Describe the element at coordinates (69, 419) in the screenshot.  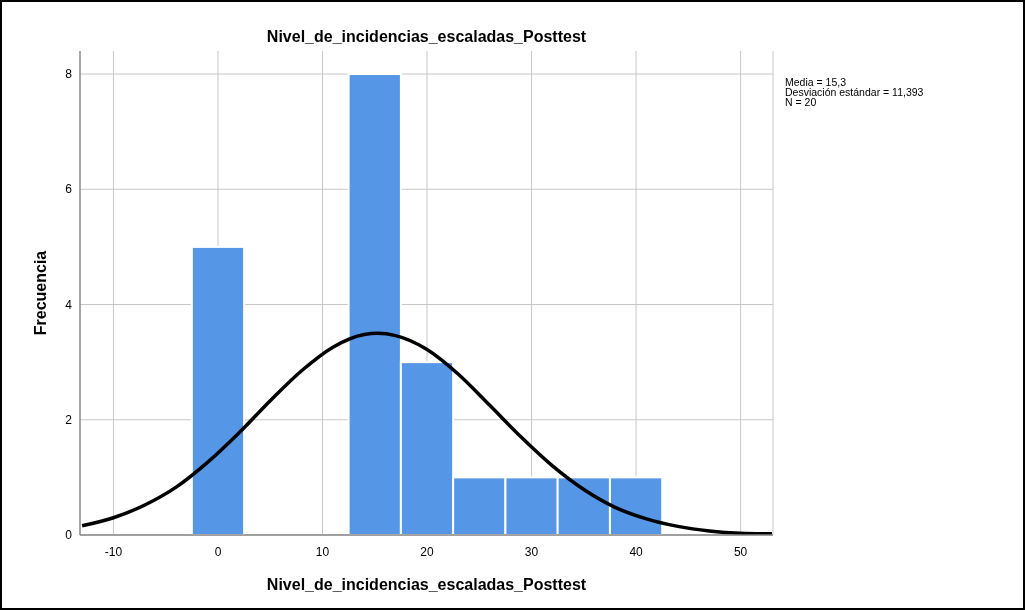
I see `y-tick-label: 2` at that location.